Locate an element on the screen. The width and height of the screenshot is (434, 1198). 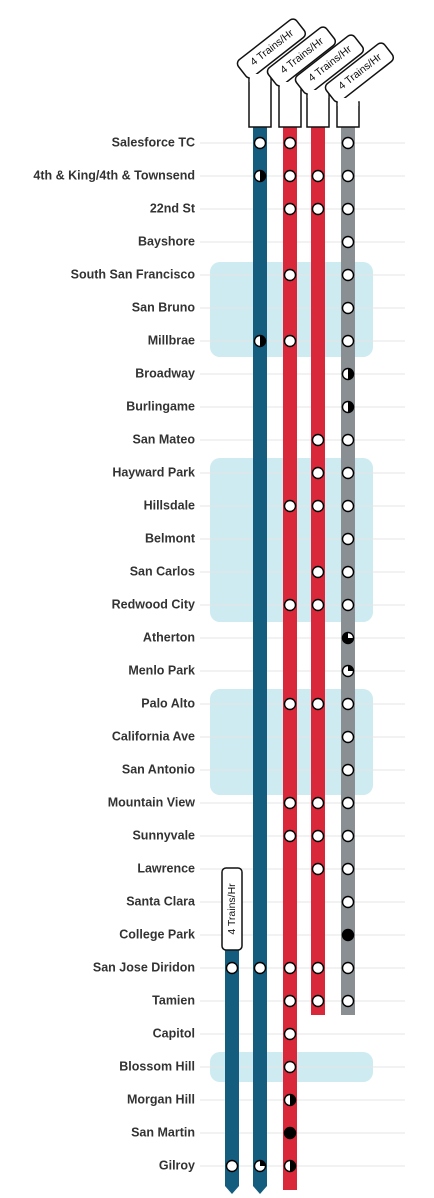
station-name: Bayshore is located at coordinates (166, 241).